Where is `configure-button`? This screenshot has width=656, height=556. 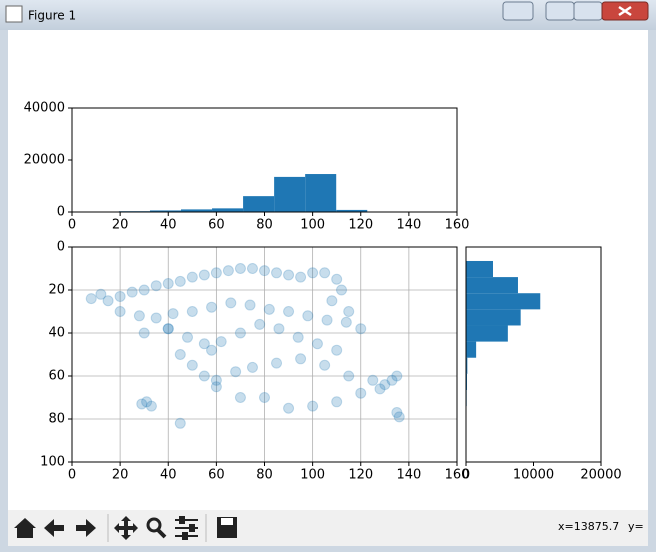
configure-button is located at coordinates (186, 528).